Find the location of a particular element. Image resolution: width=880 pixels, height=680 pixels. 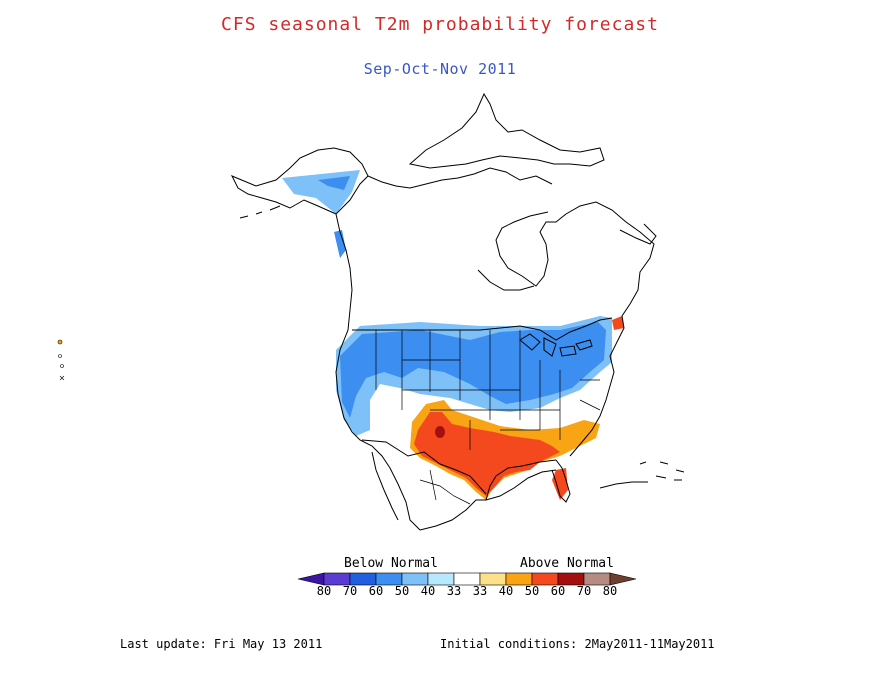

chart-subtitle: Sep-Oct-Nov 2011 is located at coordinates (440, 69).